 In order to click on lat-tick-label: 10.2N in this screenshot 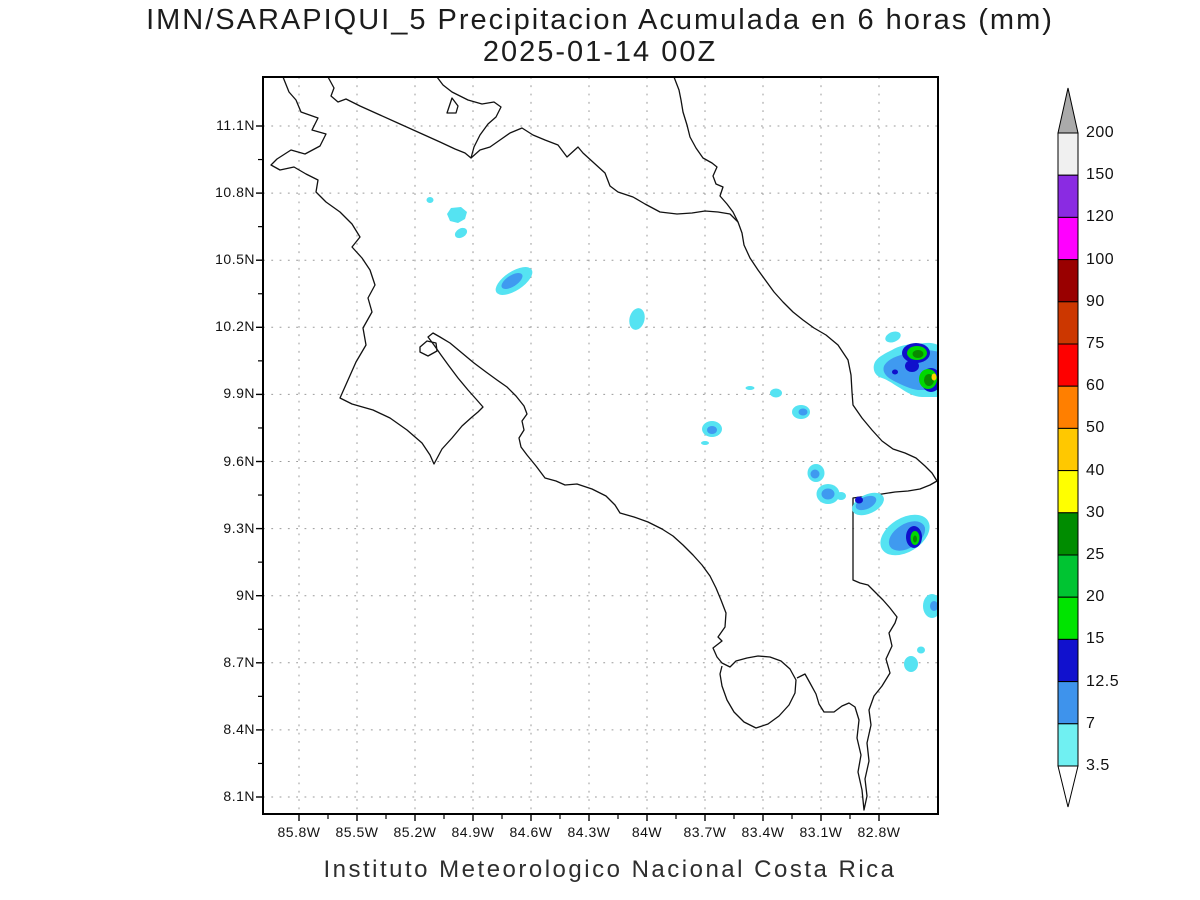, I will do `click(235, 326)`.